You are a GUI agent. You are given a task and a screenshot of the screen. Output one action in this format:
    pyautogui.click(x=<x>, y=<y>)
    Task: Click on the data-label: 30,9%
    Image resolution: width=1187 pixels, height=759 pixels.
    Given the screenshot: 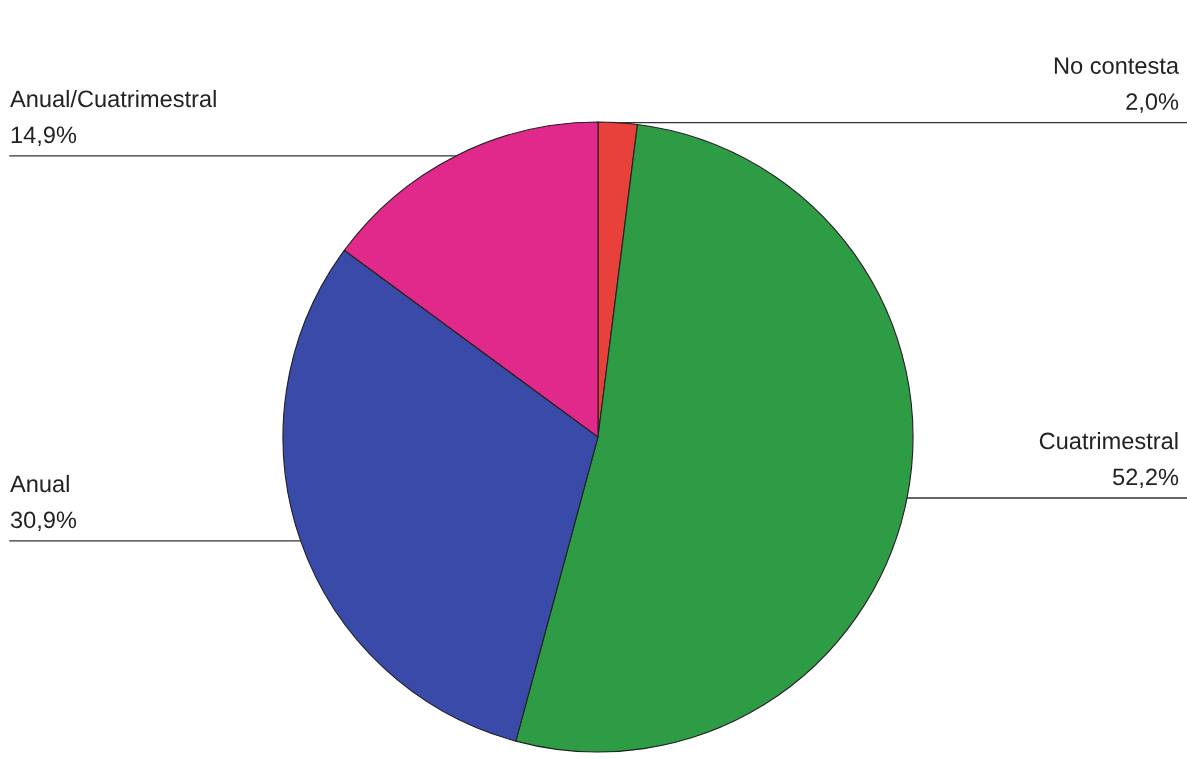 What is the action you would take?
    pyautogui.click(x=43, y=521)
    